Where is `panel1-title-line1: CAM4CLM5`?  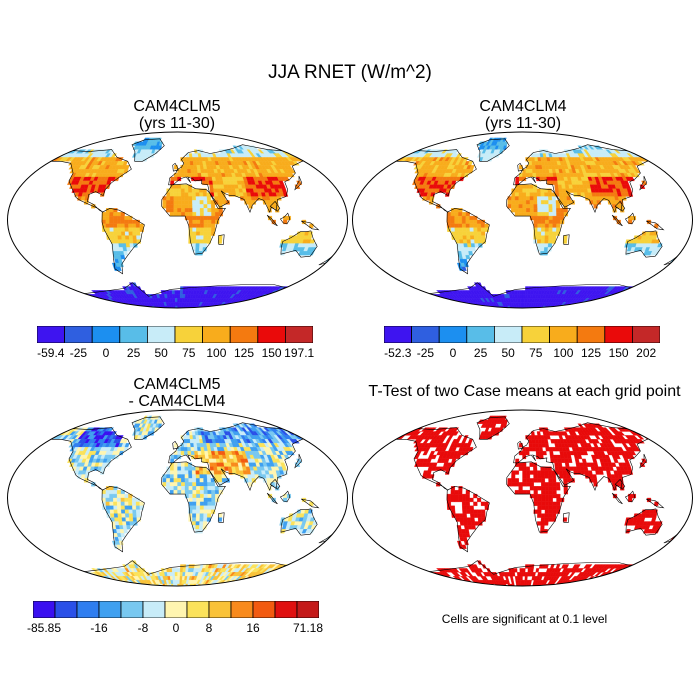
panel1-title-line1: CAM4CLM5 is located at coordinates (177, 106).